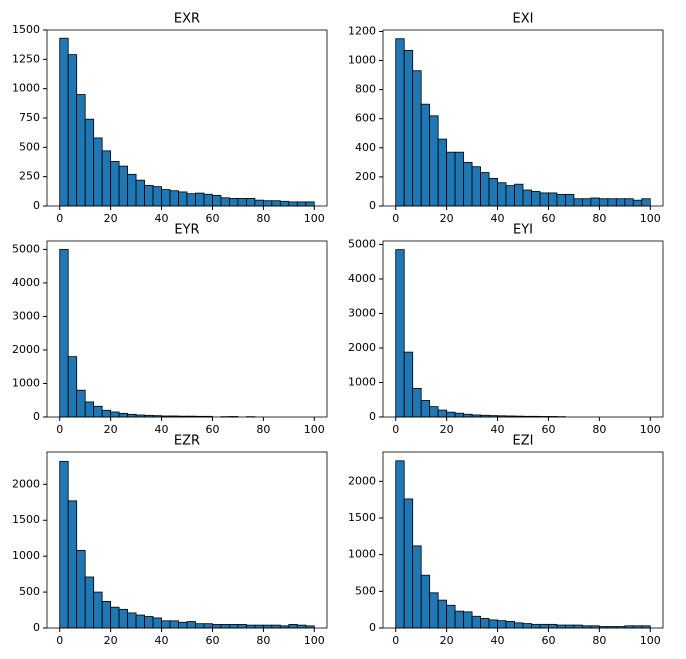 The height and width of the screenshot is (659, 686). What do you see at coordinates (362, 517) in the screenshot?
I see `y-tick-label: 1500` at bounding box center [362, 517].